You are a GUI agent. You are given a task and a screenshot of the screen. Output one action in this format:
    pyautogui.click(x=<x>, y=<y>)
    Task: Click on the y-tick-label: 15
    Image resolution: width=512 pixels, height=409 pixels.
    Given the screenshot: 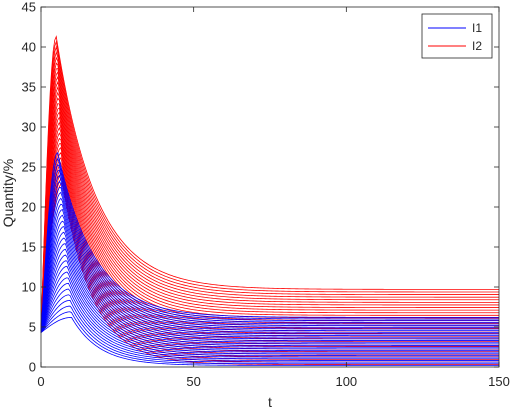 What is the action you would take?
    pyautogui.click(x=29, y=247)
    